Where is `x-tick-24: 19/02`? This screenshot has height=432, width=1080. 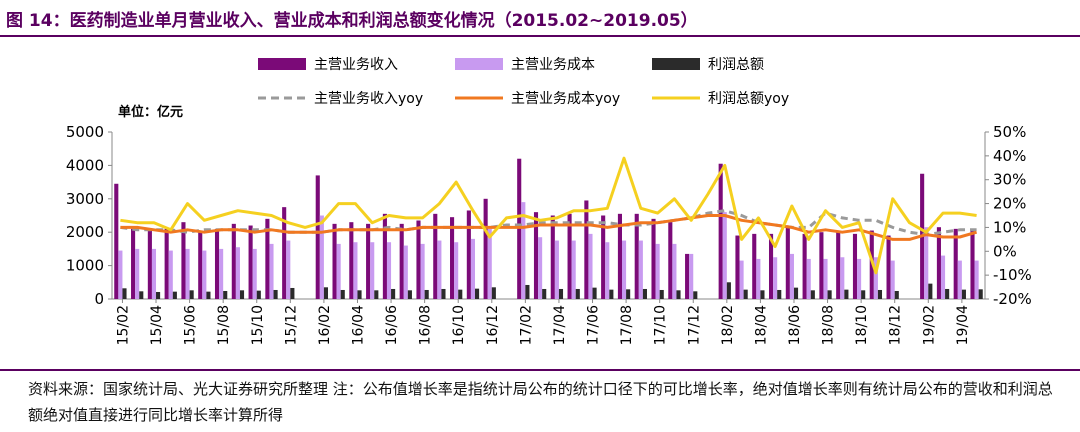 x-tick-24: 19/02 is located at coordinates (929, 325).